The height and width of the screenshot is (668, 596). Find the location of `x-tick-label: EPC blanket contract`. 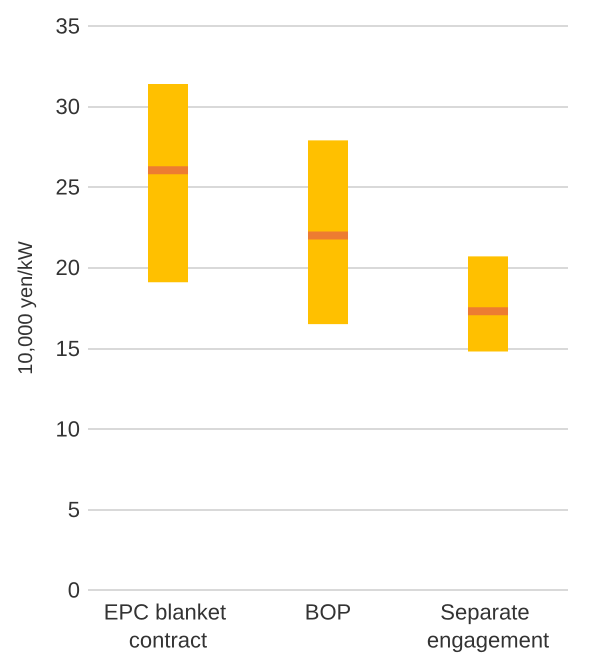

x-tick-label: EPC blanket contract is located at coordinates (168, 626).